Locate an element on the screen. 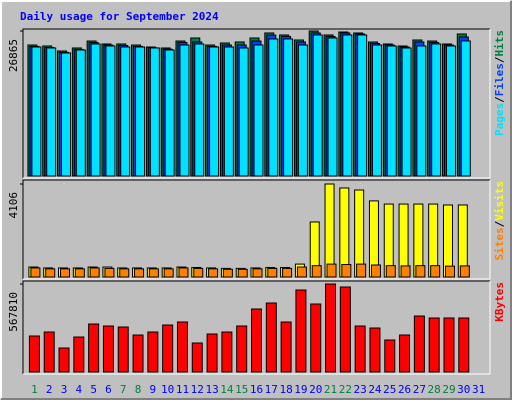  x-tick-label: 25 is located at coordinates (389, 389).